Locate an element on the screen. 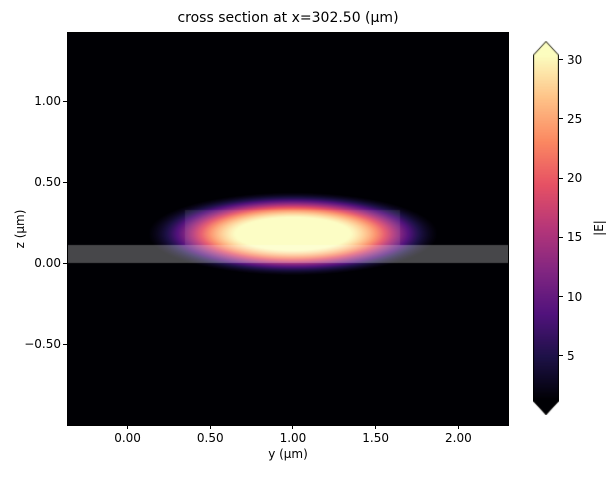  colorbar-canvas is located at coordinates (546, 228).